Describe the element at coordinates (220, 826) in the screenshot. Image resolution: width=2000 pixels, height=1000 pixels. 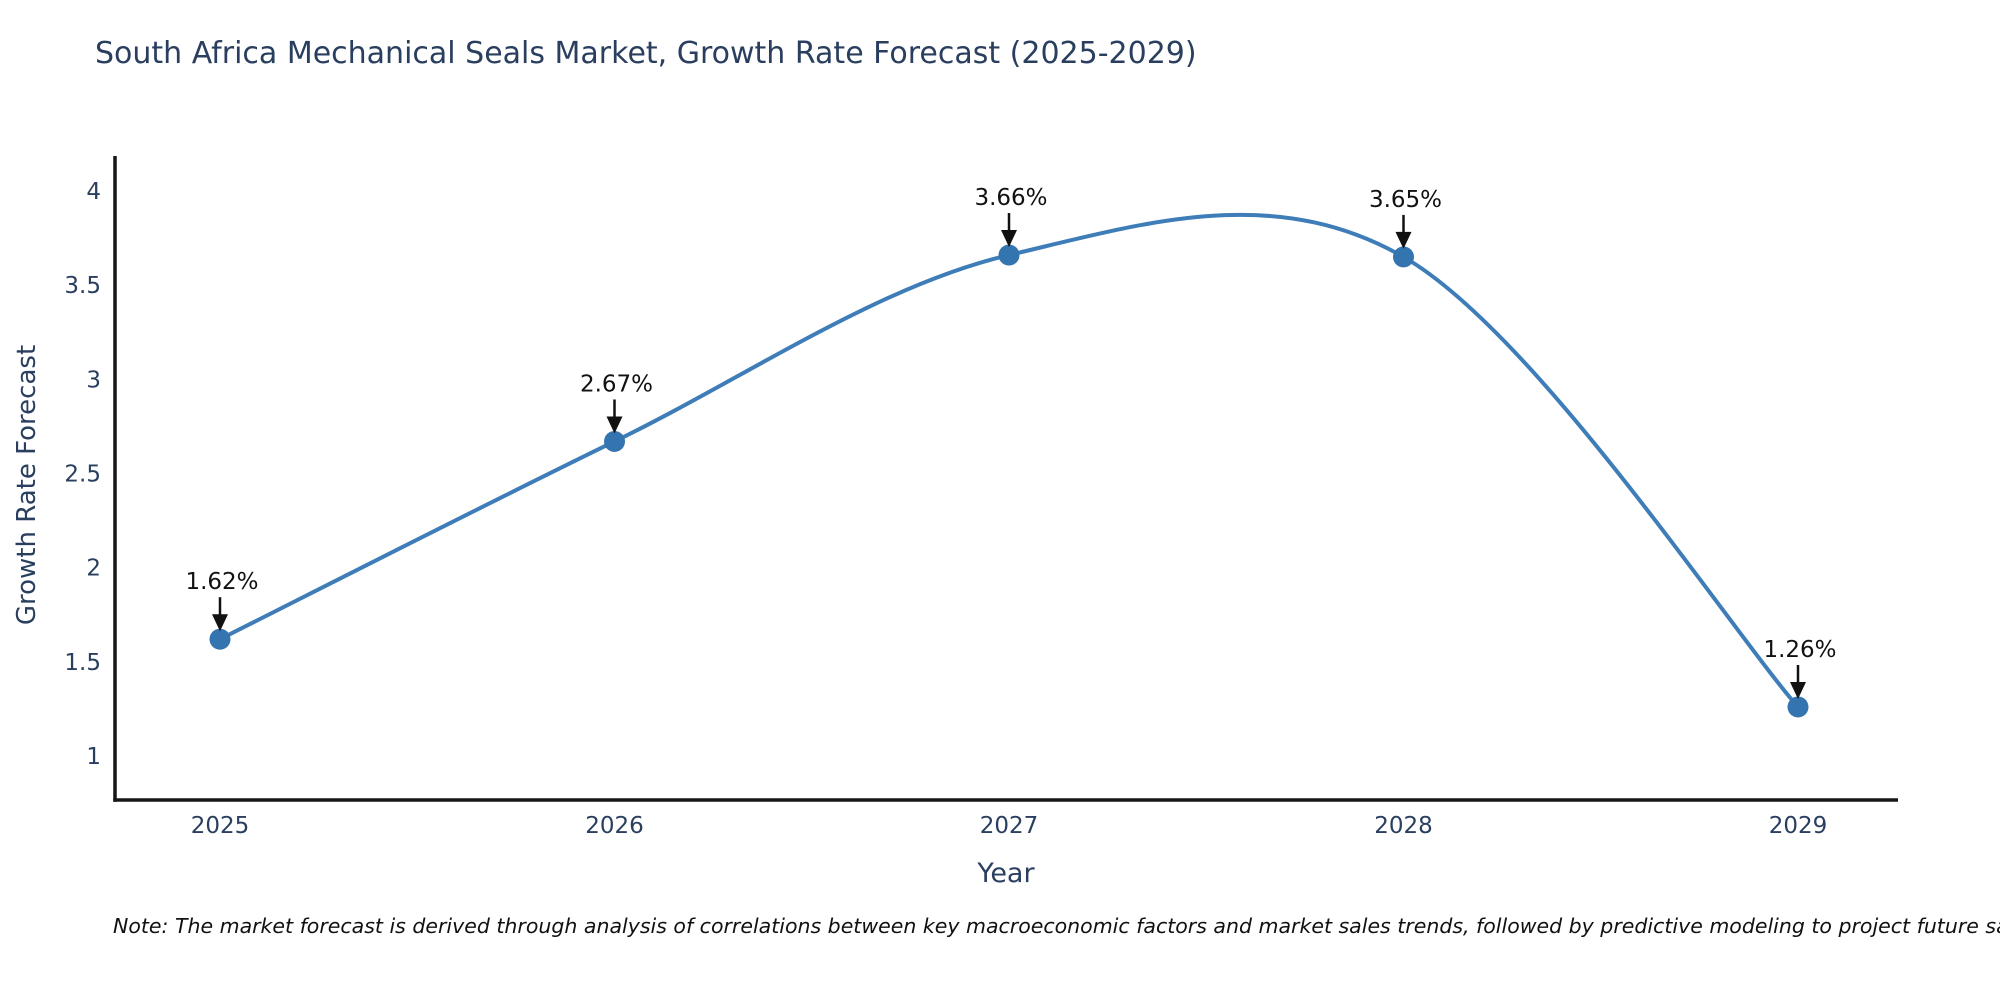
I see `x-tick-label: 2025` at that location.